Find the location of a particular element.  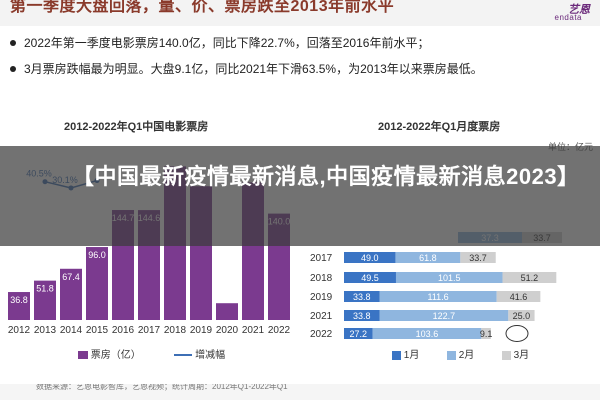

stack-2022-1月 is located at coordinates (358, 333).